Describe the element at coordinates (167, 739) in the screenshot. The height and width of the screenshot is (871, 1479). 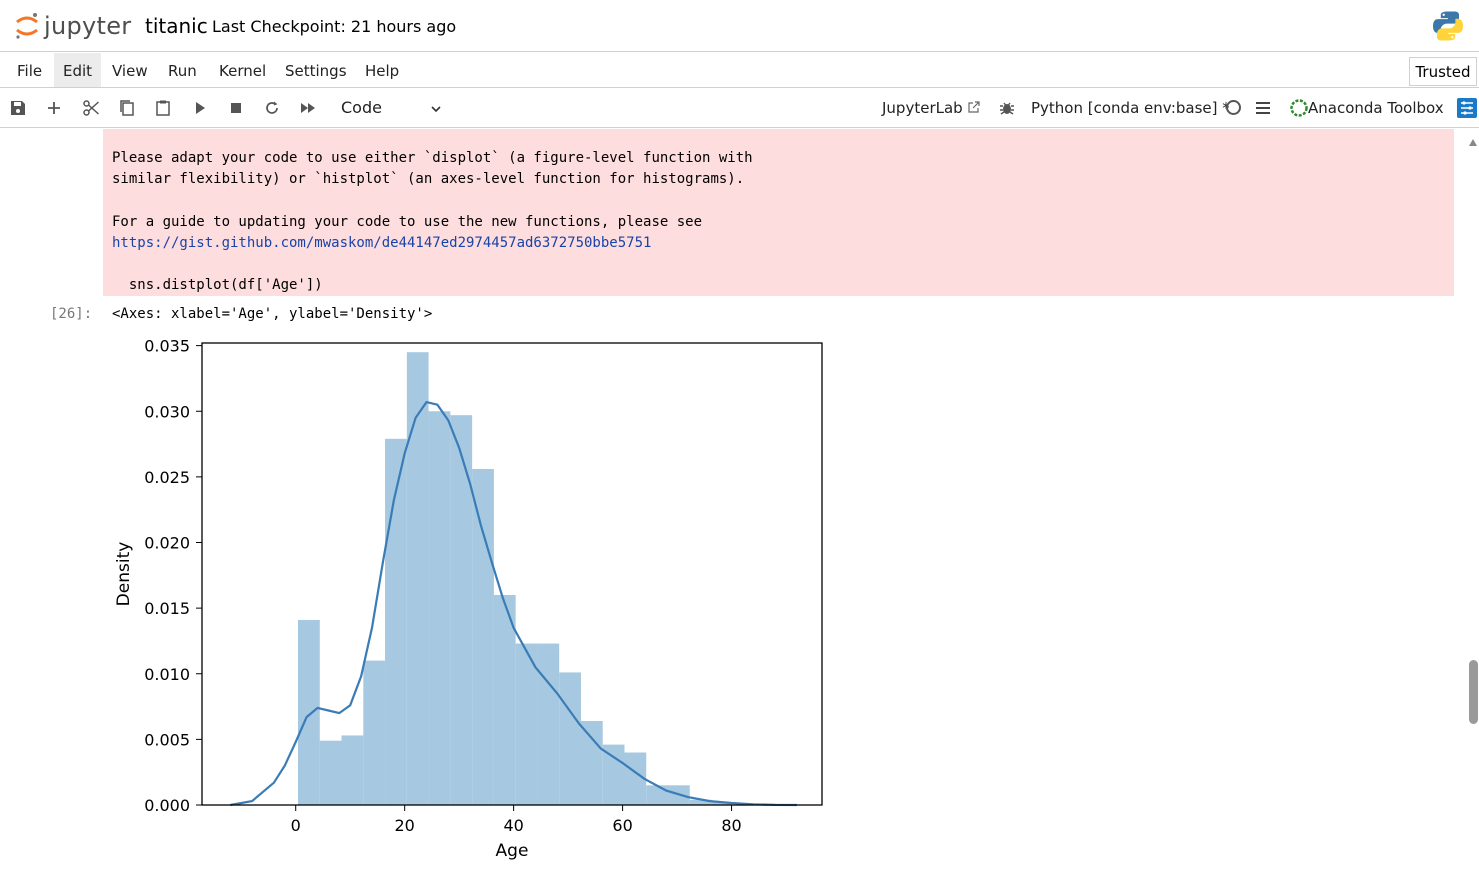
I see `y-tick-label: 0.005` at that location.